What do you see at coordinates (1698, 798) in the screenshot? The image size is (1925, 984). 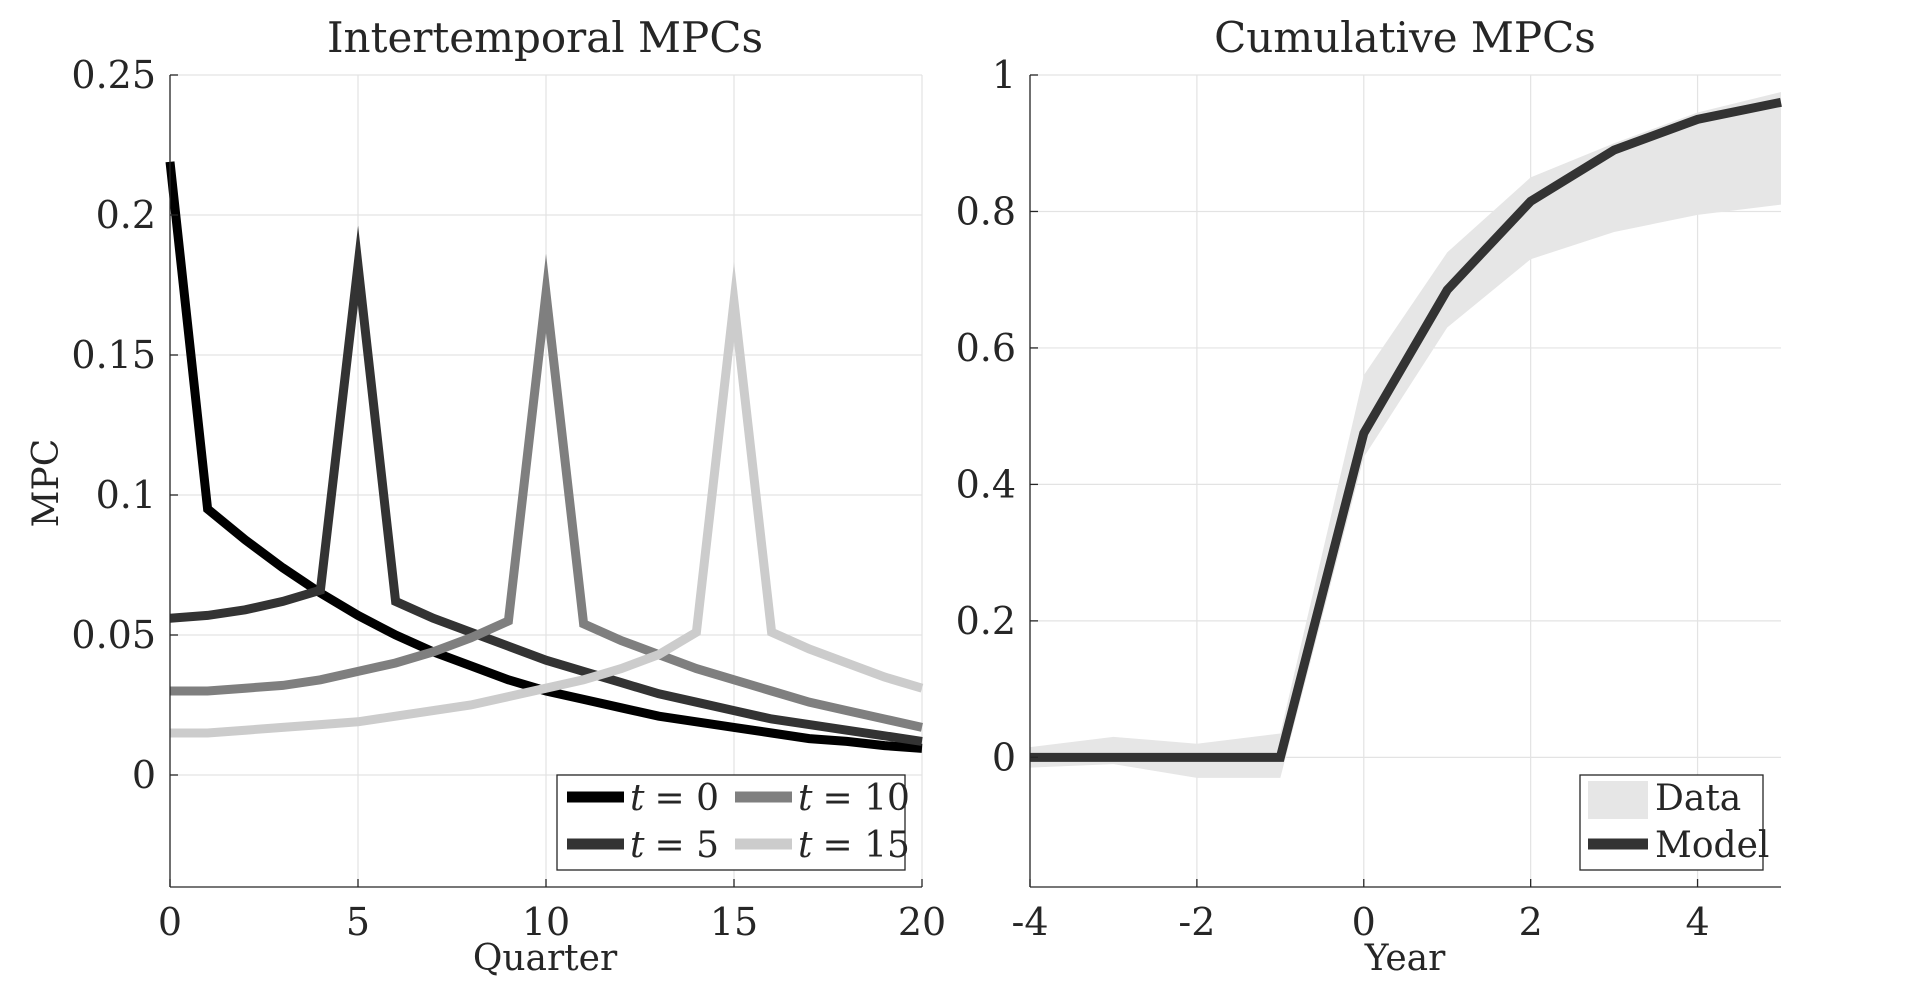 I see `legend-label: Data` at bounding box center [1698, 798].